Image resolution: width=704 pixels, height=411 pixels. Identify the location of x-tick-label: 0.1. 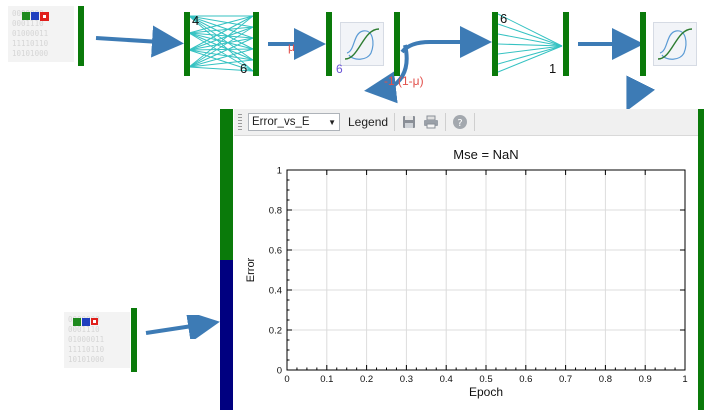
(326, 379).